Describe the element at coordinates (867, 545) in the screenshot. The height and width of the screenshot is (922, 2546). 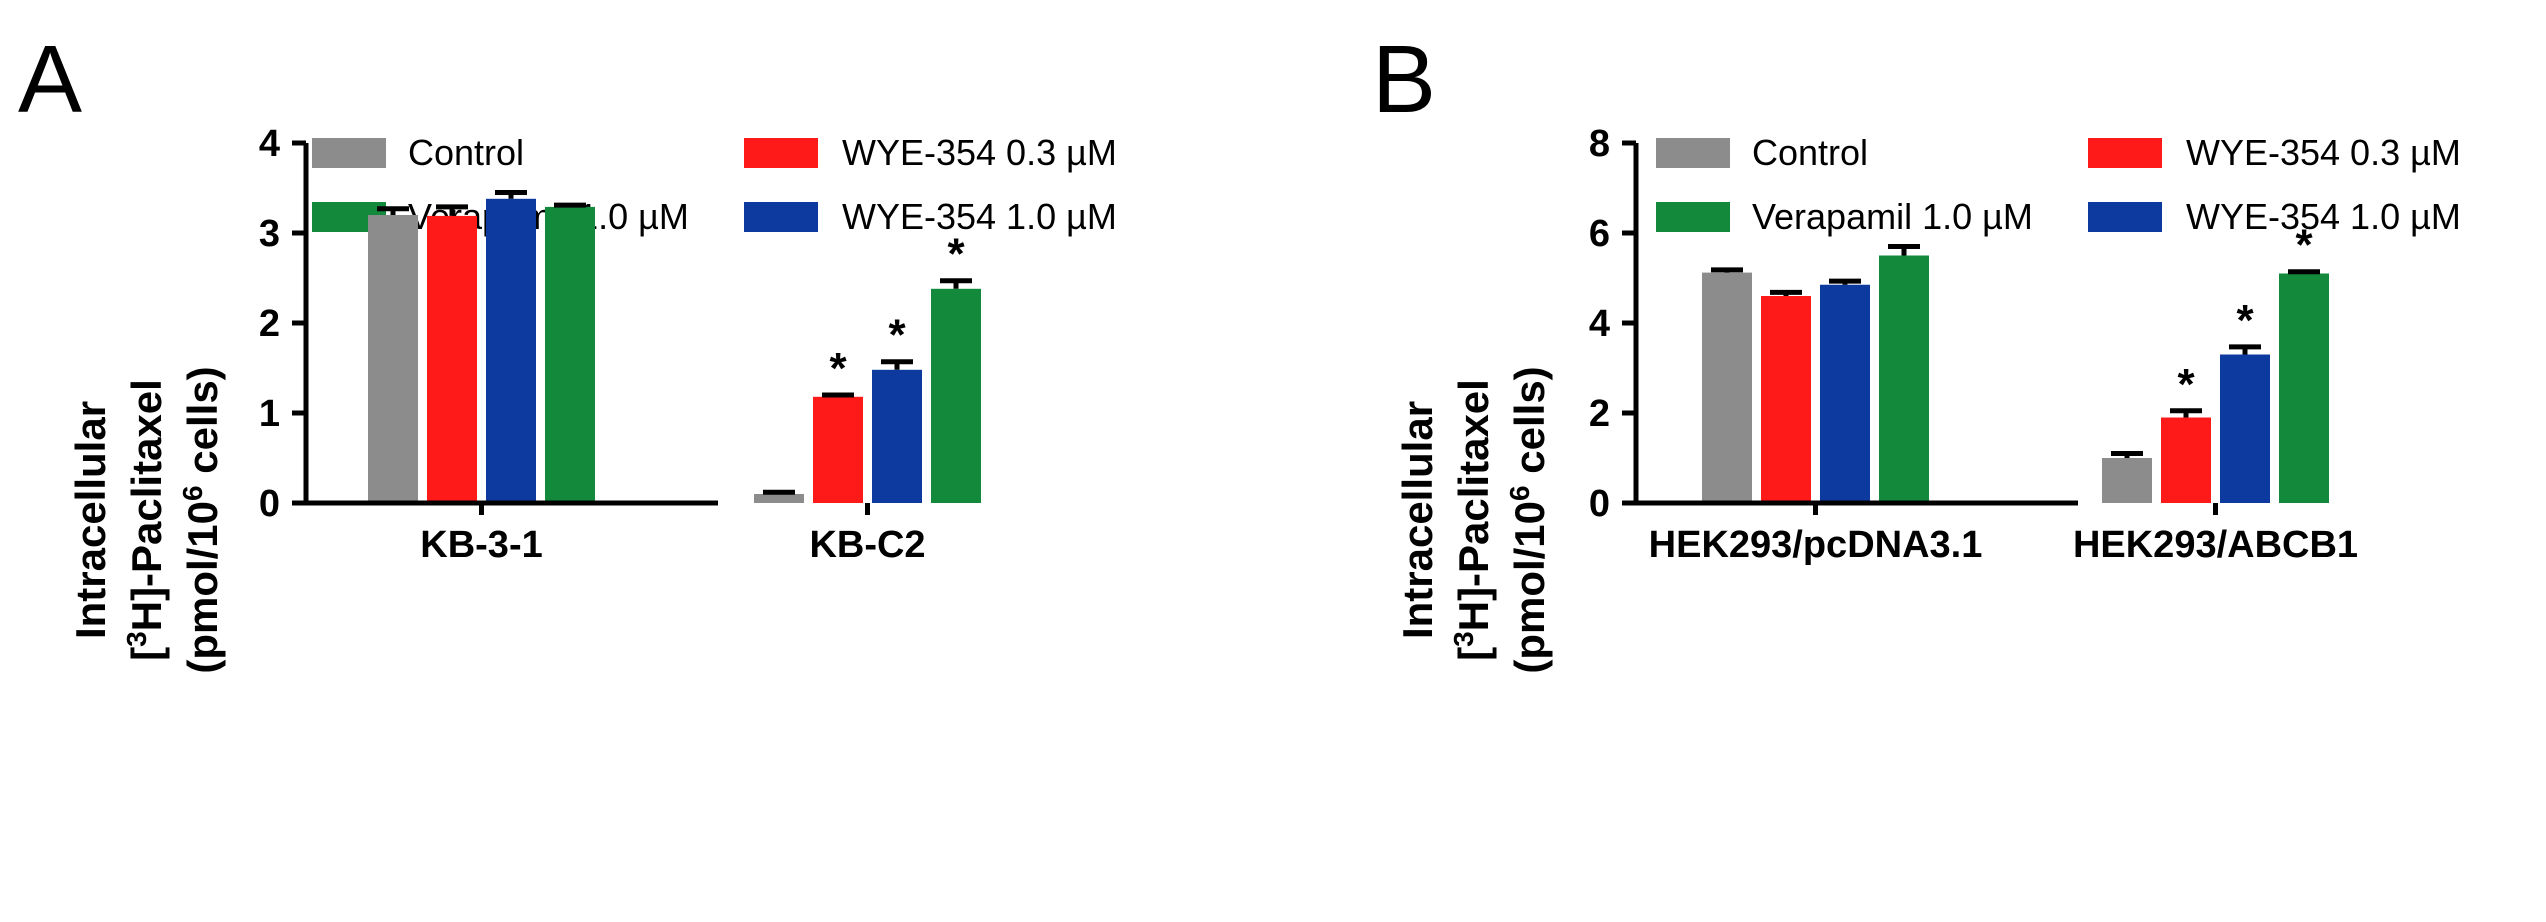
I see `x-tick-label: KB-C2` at that location.